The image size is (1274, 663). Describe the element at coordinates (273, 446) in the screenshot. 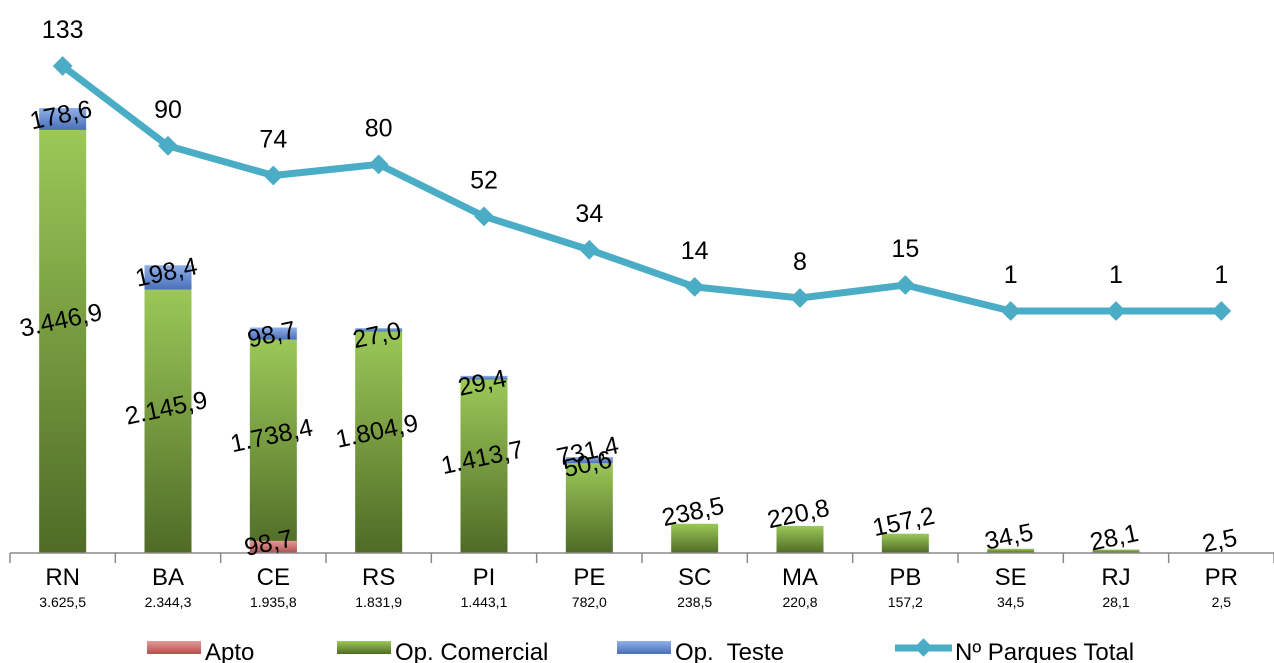

I see `bar-op-comercial-ce` at that location.